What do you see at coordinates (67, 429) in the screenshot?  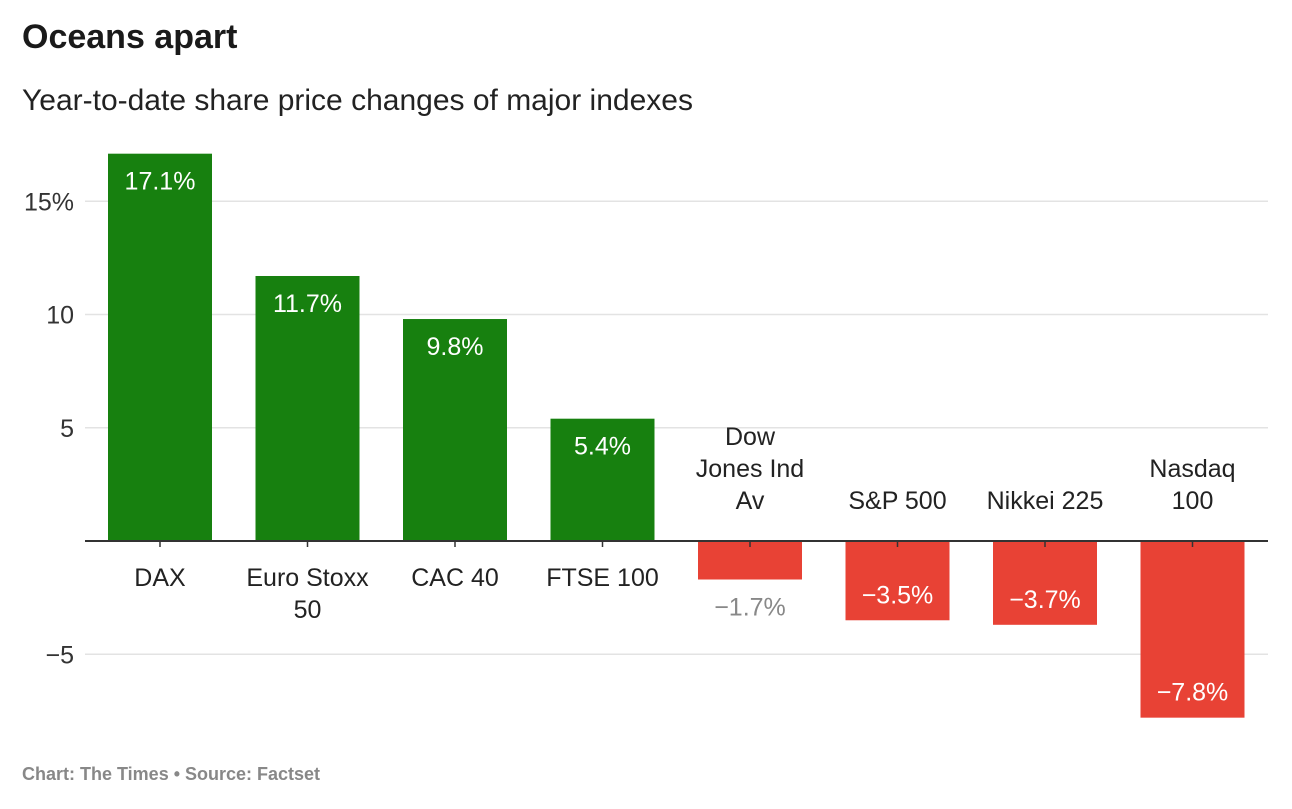 I see `y-tick-label: 5` at bounding box center [67, 429].